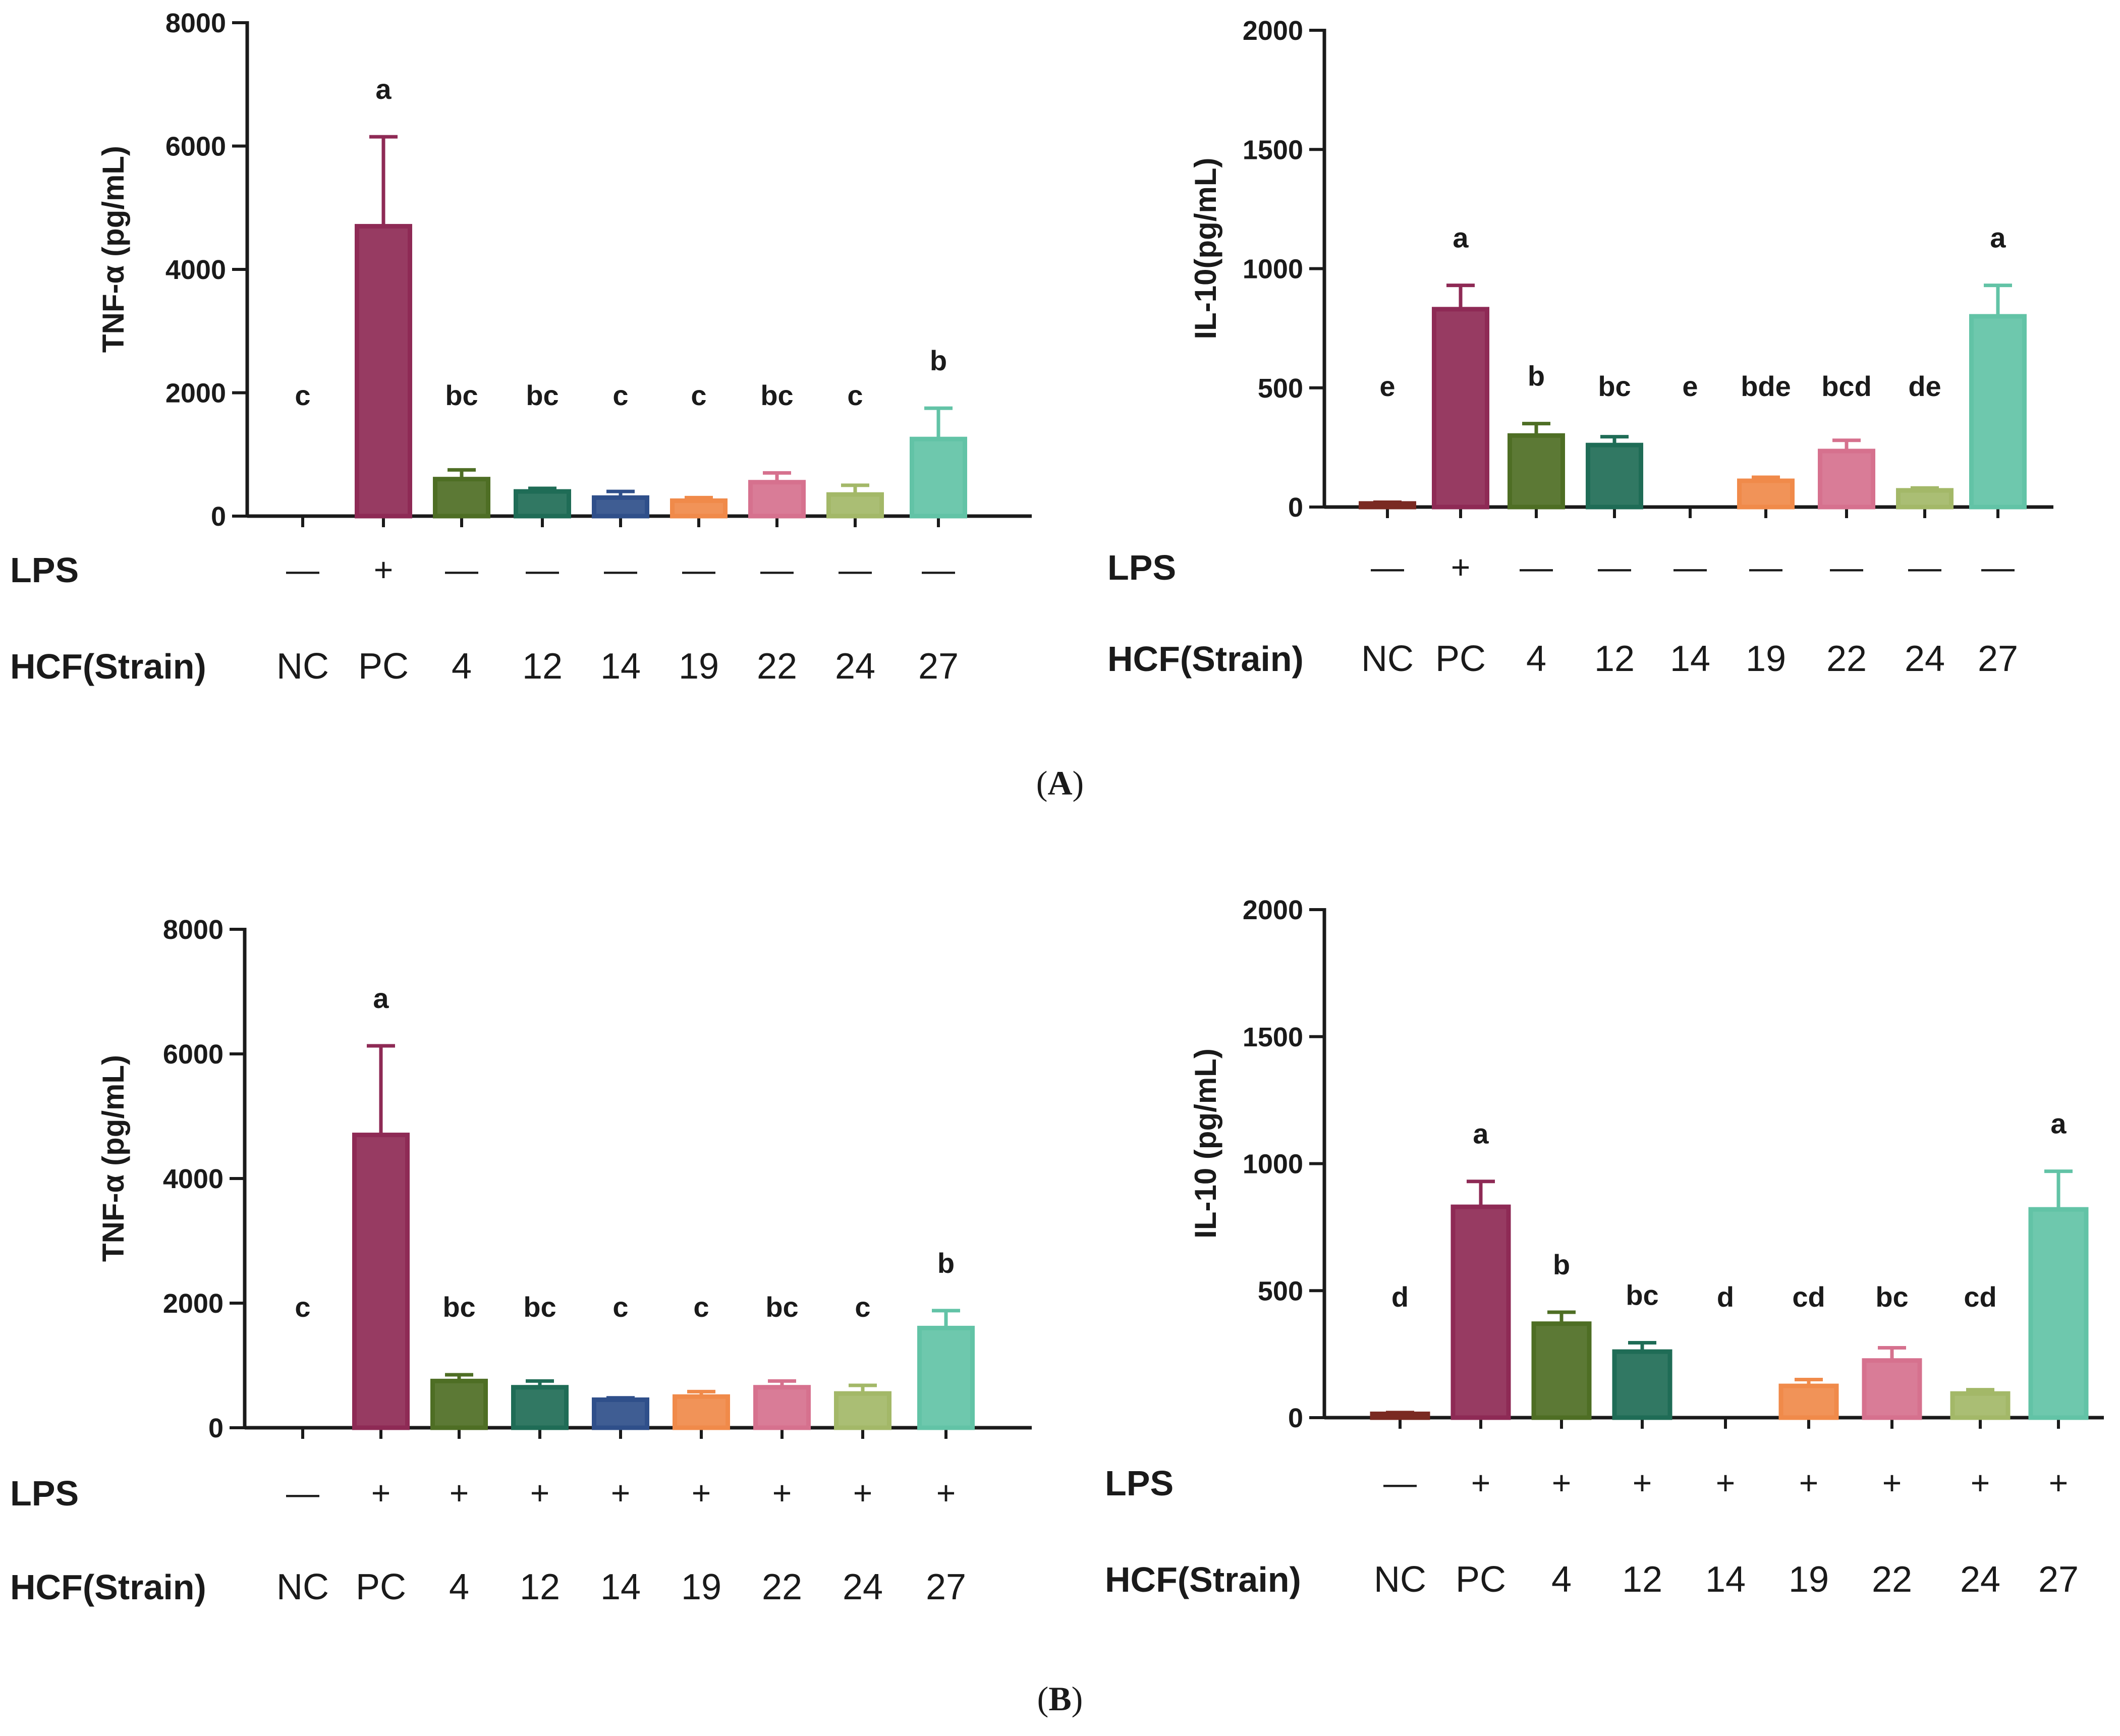 The height and width of the screenshot is (1736, 2120). I want to click on y-axis-label: TNF-α (pg/mL), so click(113, 1158).